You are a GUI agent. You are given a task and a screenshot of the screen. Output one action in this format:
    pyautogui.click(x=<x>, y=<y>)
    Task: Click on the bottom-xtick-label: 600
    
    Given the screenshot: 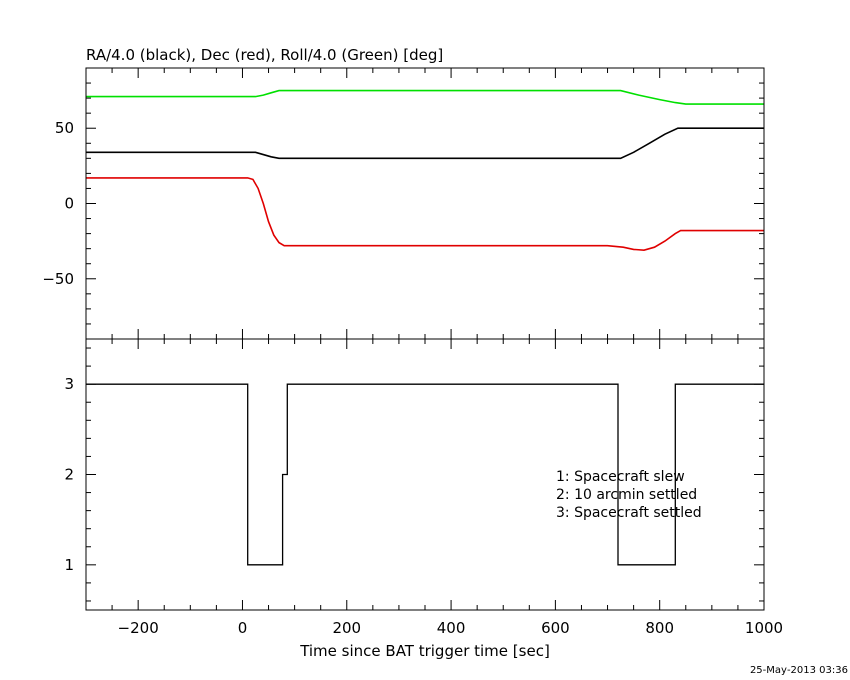 What is the action you would take?
    pyautogui.click(x=555, y=628)
    